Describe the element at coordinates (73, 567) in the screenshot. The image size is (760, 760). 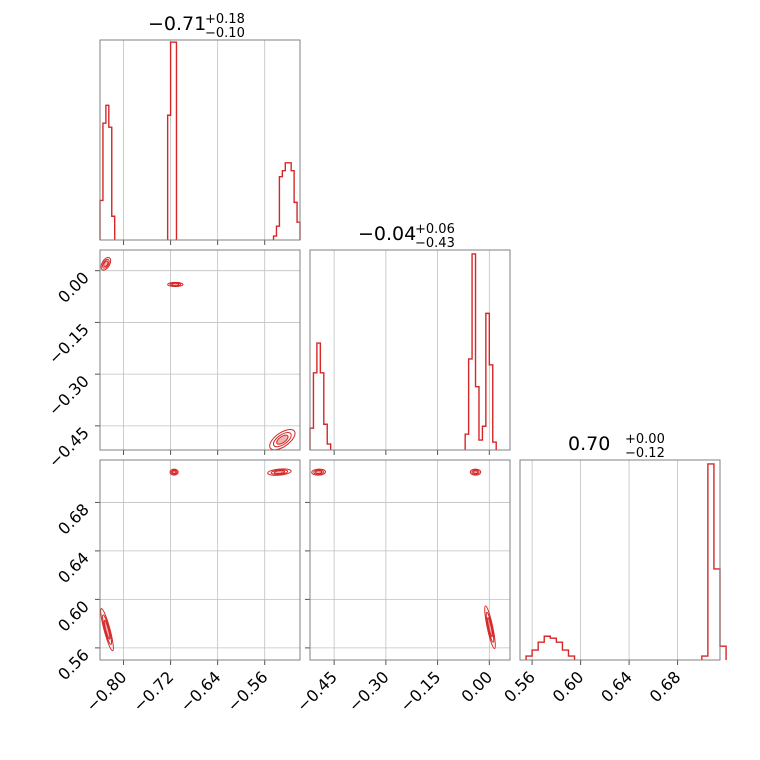
I see `y-tick-label: 0.64` at that location.